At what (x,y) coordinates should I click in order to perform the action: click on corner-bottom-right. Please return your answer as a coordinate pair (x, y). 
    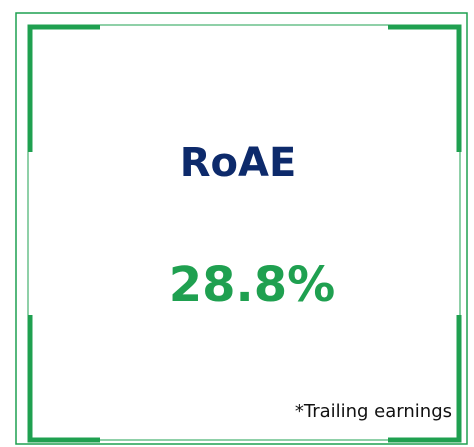
    Looking at the image, I should click on (425, 379).